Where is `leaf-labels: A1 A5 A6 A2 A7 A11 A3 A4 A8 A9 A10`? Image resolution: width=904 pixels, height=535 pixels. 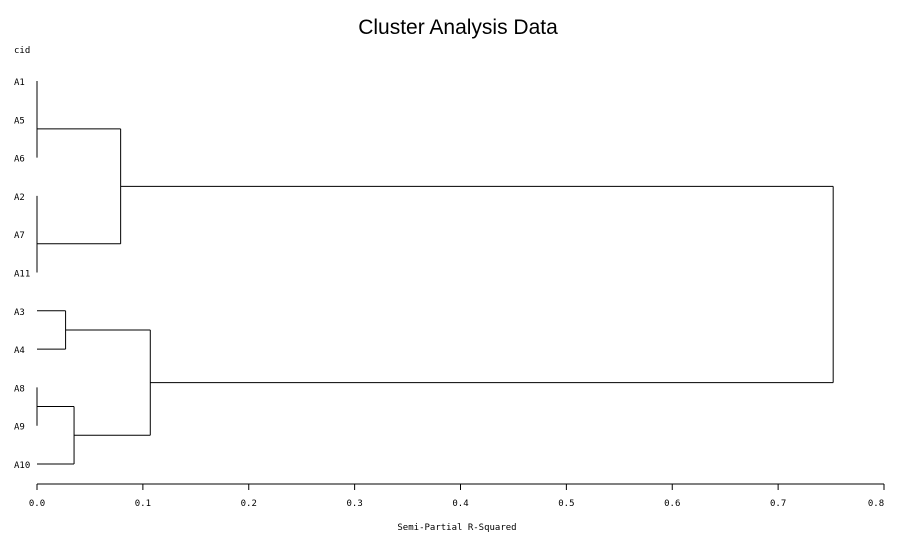
leaf-labels: A1 A5 A6 A2 A7 A11 A3 A4 A8 A9 A10 is located at coordinates (22, 274).